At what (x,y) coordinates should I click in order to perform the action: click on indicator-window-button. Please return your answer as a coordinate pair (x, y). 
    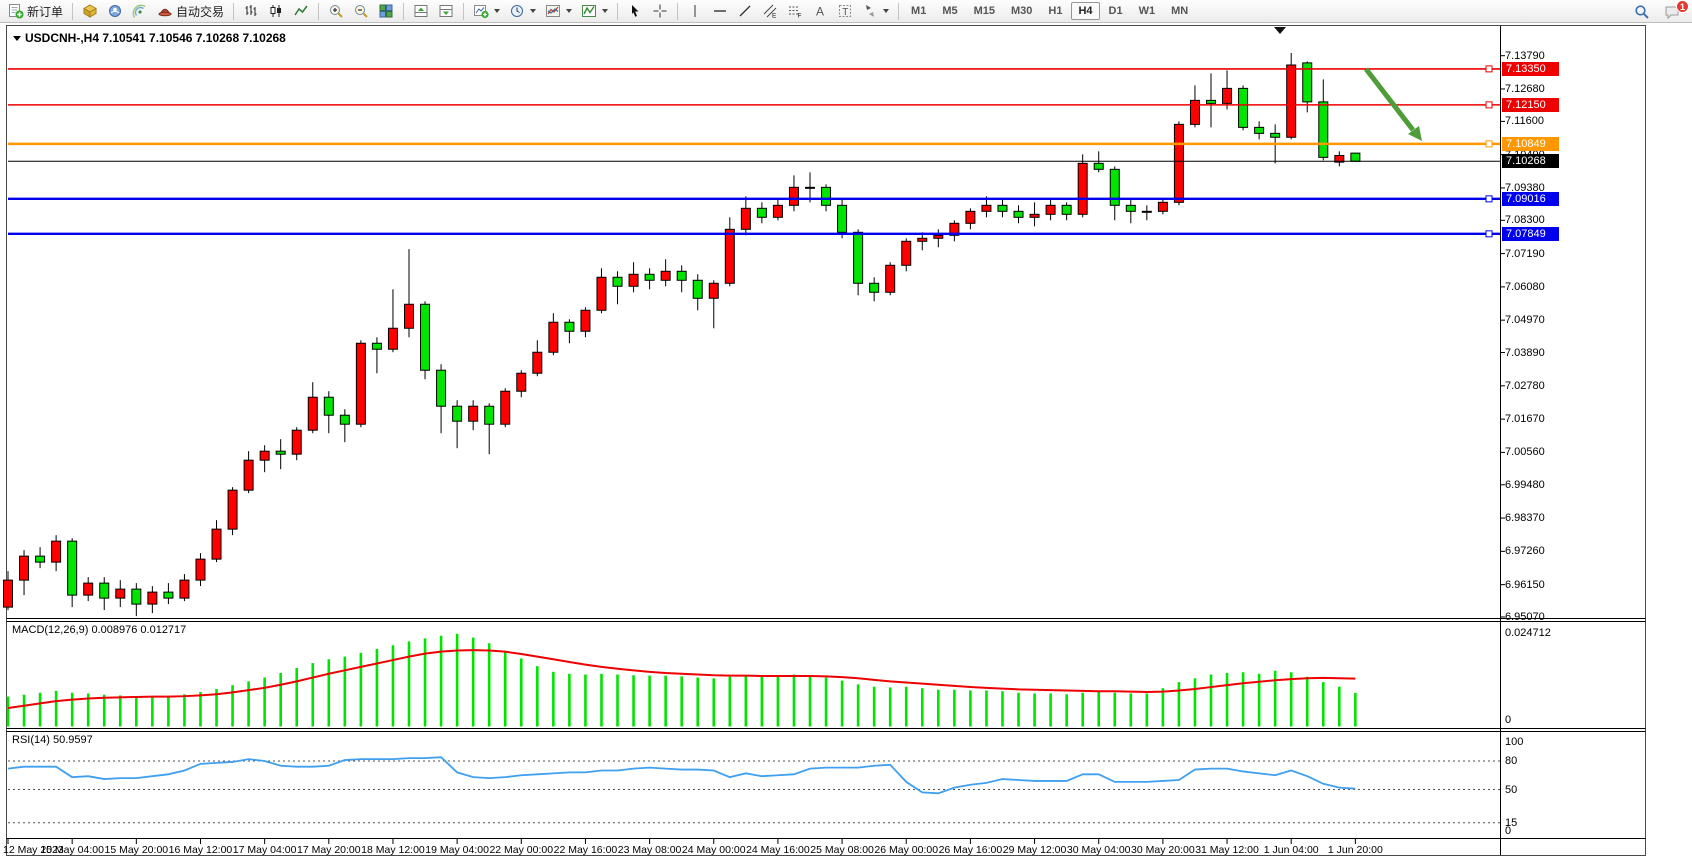
    Looking at the image, I should click on (421, 11).